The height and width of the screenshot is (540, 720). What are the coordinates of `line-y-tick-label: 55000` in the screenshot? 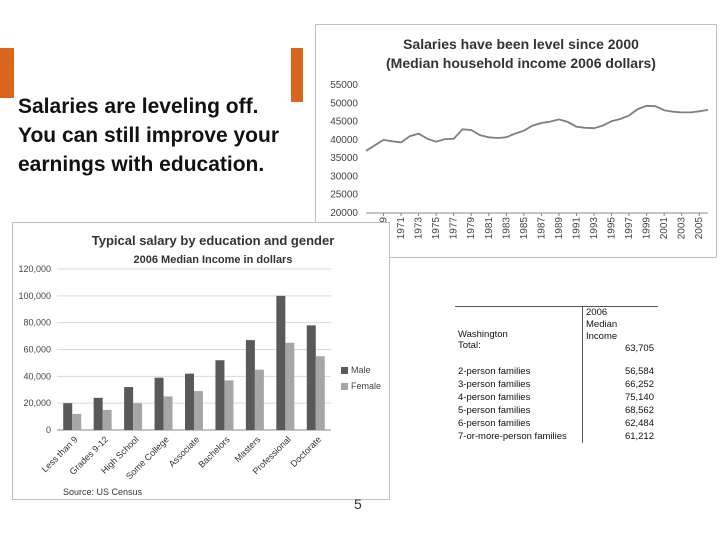 It's located at (344, 85).